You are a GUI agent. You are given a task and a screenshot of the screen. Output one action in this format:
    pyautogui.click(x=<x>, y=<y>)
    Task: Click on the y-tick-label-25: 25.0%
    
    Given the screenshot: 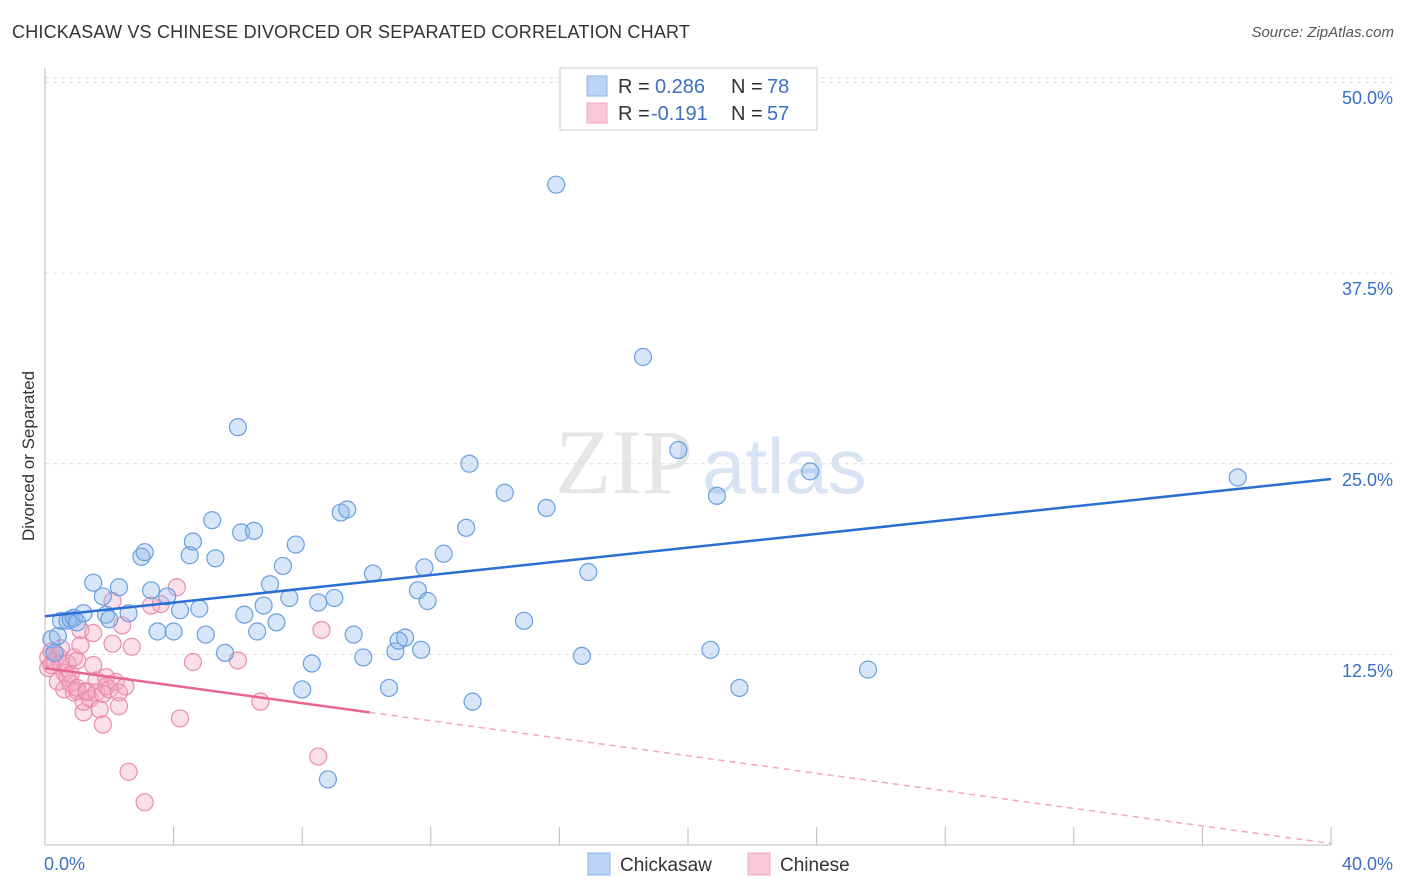 What is the action you would take?
    pyautogui.click(x=1367, y=480)
    